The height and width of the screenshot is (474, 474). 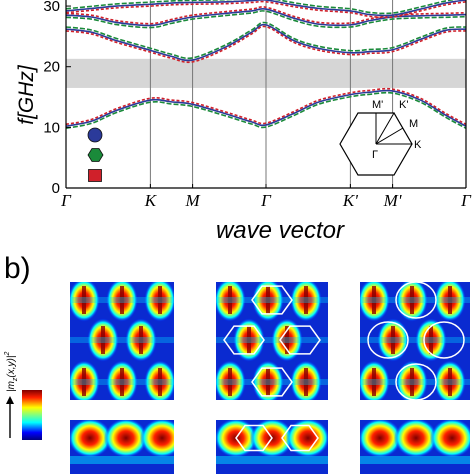 What do you see at coordinates (17, 268) in the screenshot?
I see `panel-label-b: b)` at bounding box center [17, 268].